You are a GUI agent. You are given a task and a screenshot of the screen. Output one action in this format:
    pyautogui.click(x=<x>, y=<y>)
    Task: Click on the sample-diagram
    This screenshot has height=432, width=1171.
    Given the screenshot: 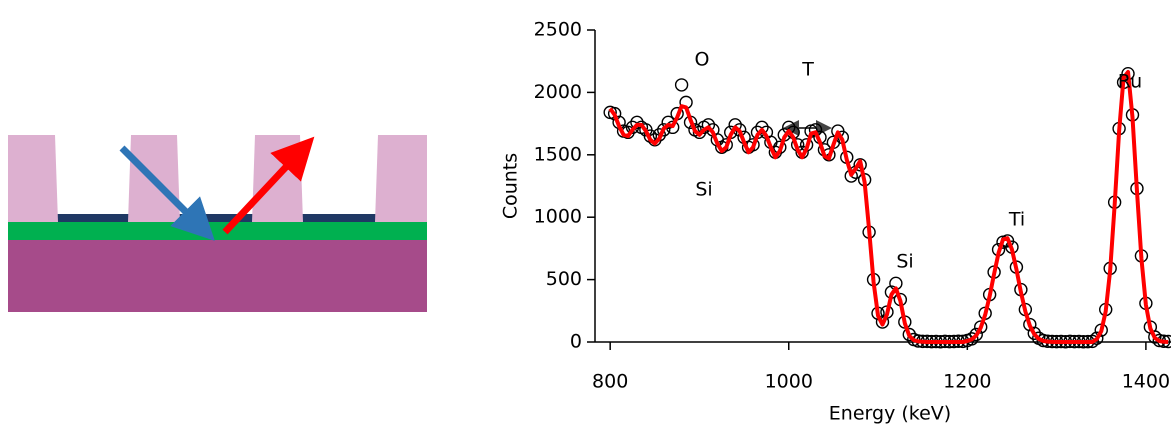 What is the action you would take?
    pyautogui.click(x=217, y=223)
    